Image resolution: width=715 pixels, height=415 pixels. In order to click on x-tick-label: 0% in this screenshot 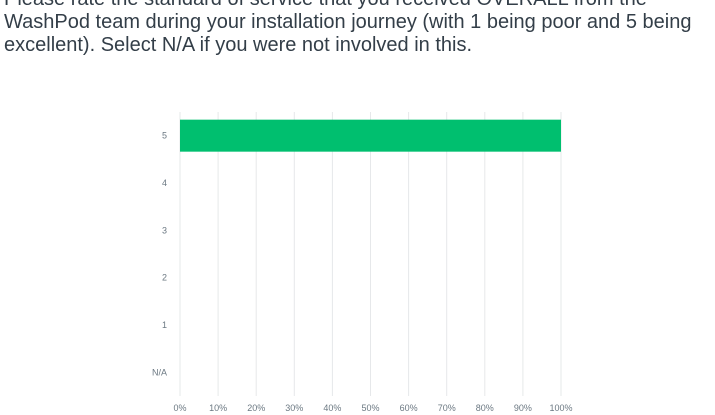, I will do `click(179, 408)`.